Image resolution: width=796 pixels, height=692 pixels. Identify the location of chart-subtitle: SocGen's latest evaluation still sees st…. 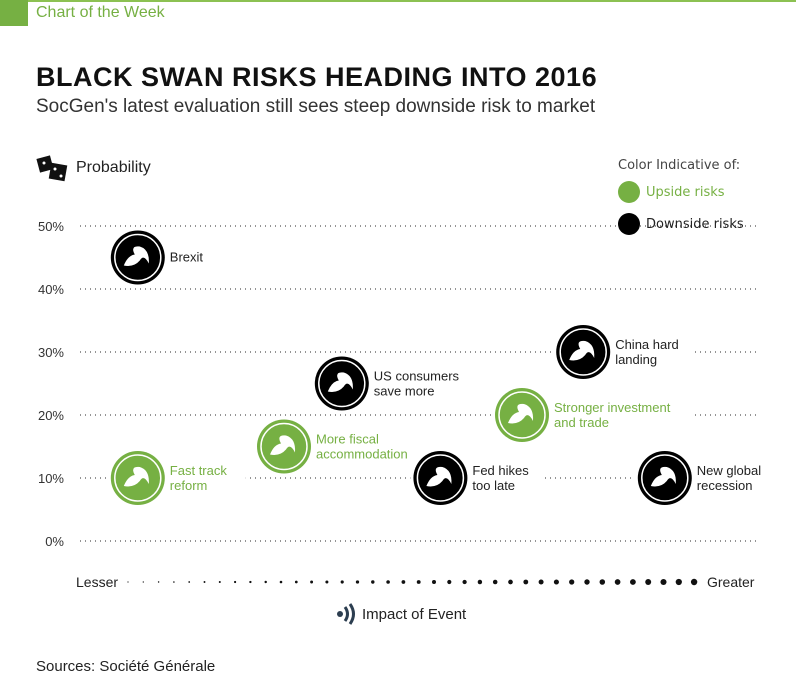
(316, 106).